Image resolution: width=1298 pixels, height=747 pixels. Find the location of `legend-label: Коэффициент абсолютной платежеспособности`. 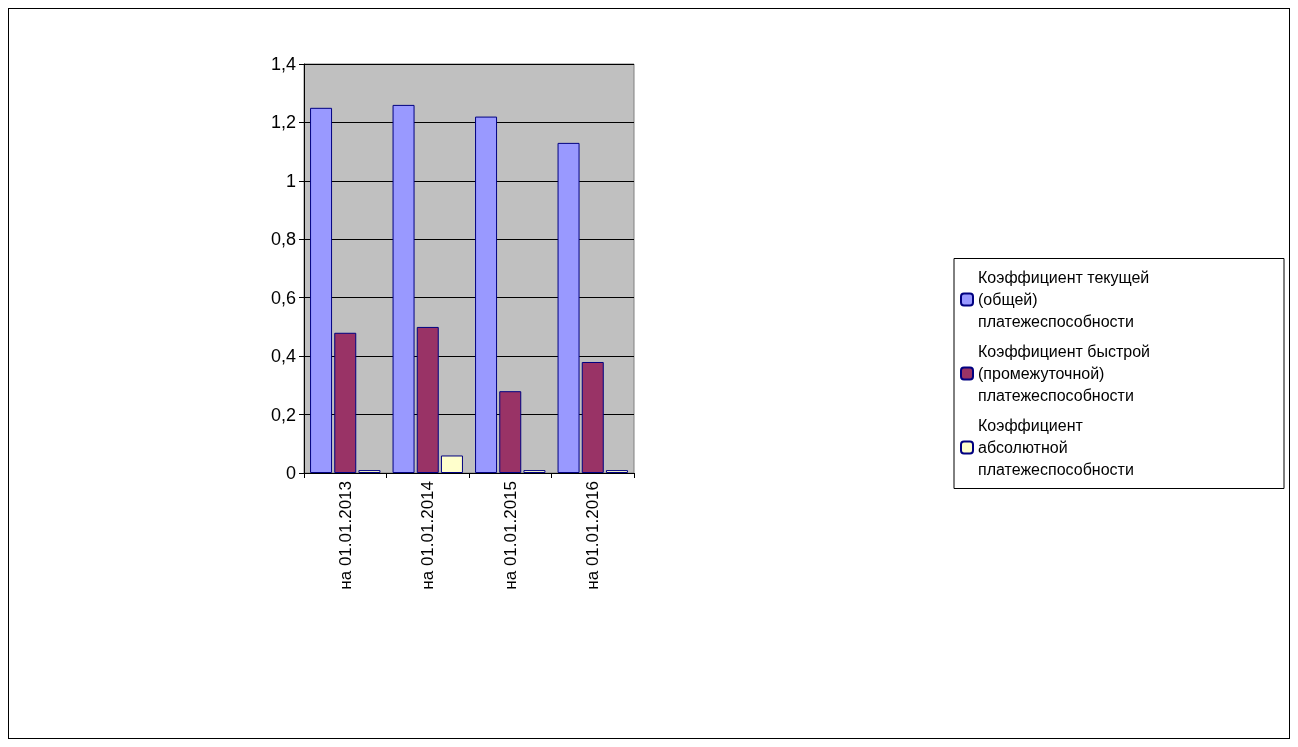

legend-label: Коэффициент абсолютной платежеспособности is located at coordinates (1056, 447).